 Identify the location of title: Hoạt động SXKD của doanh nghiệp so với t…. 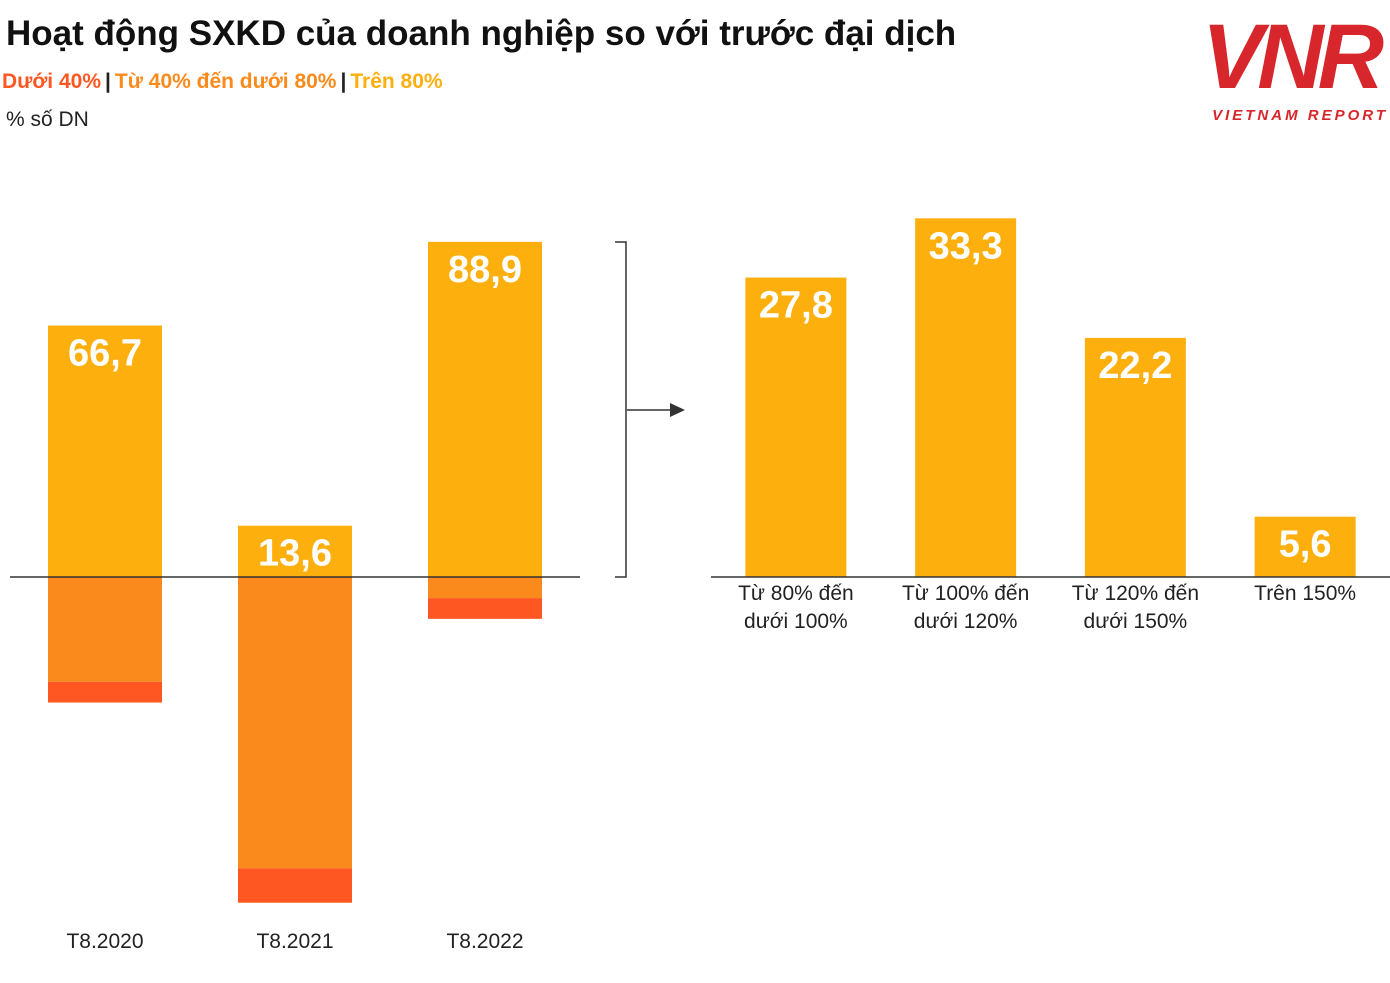
(481, 33).